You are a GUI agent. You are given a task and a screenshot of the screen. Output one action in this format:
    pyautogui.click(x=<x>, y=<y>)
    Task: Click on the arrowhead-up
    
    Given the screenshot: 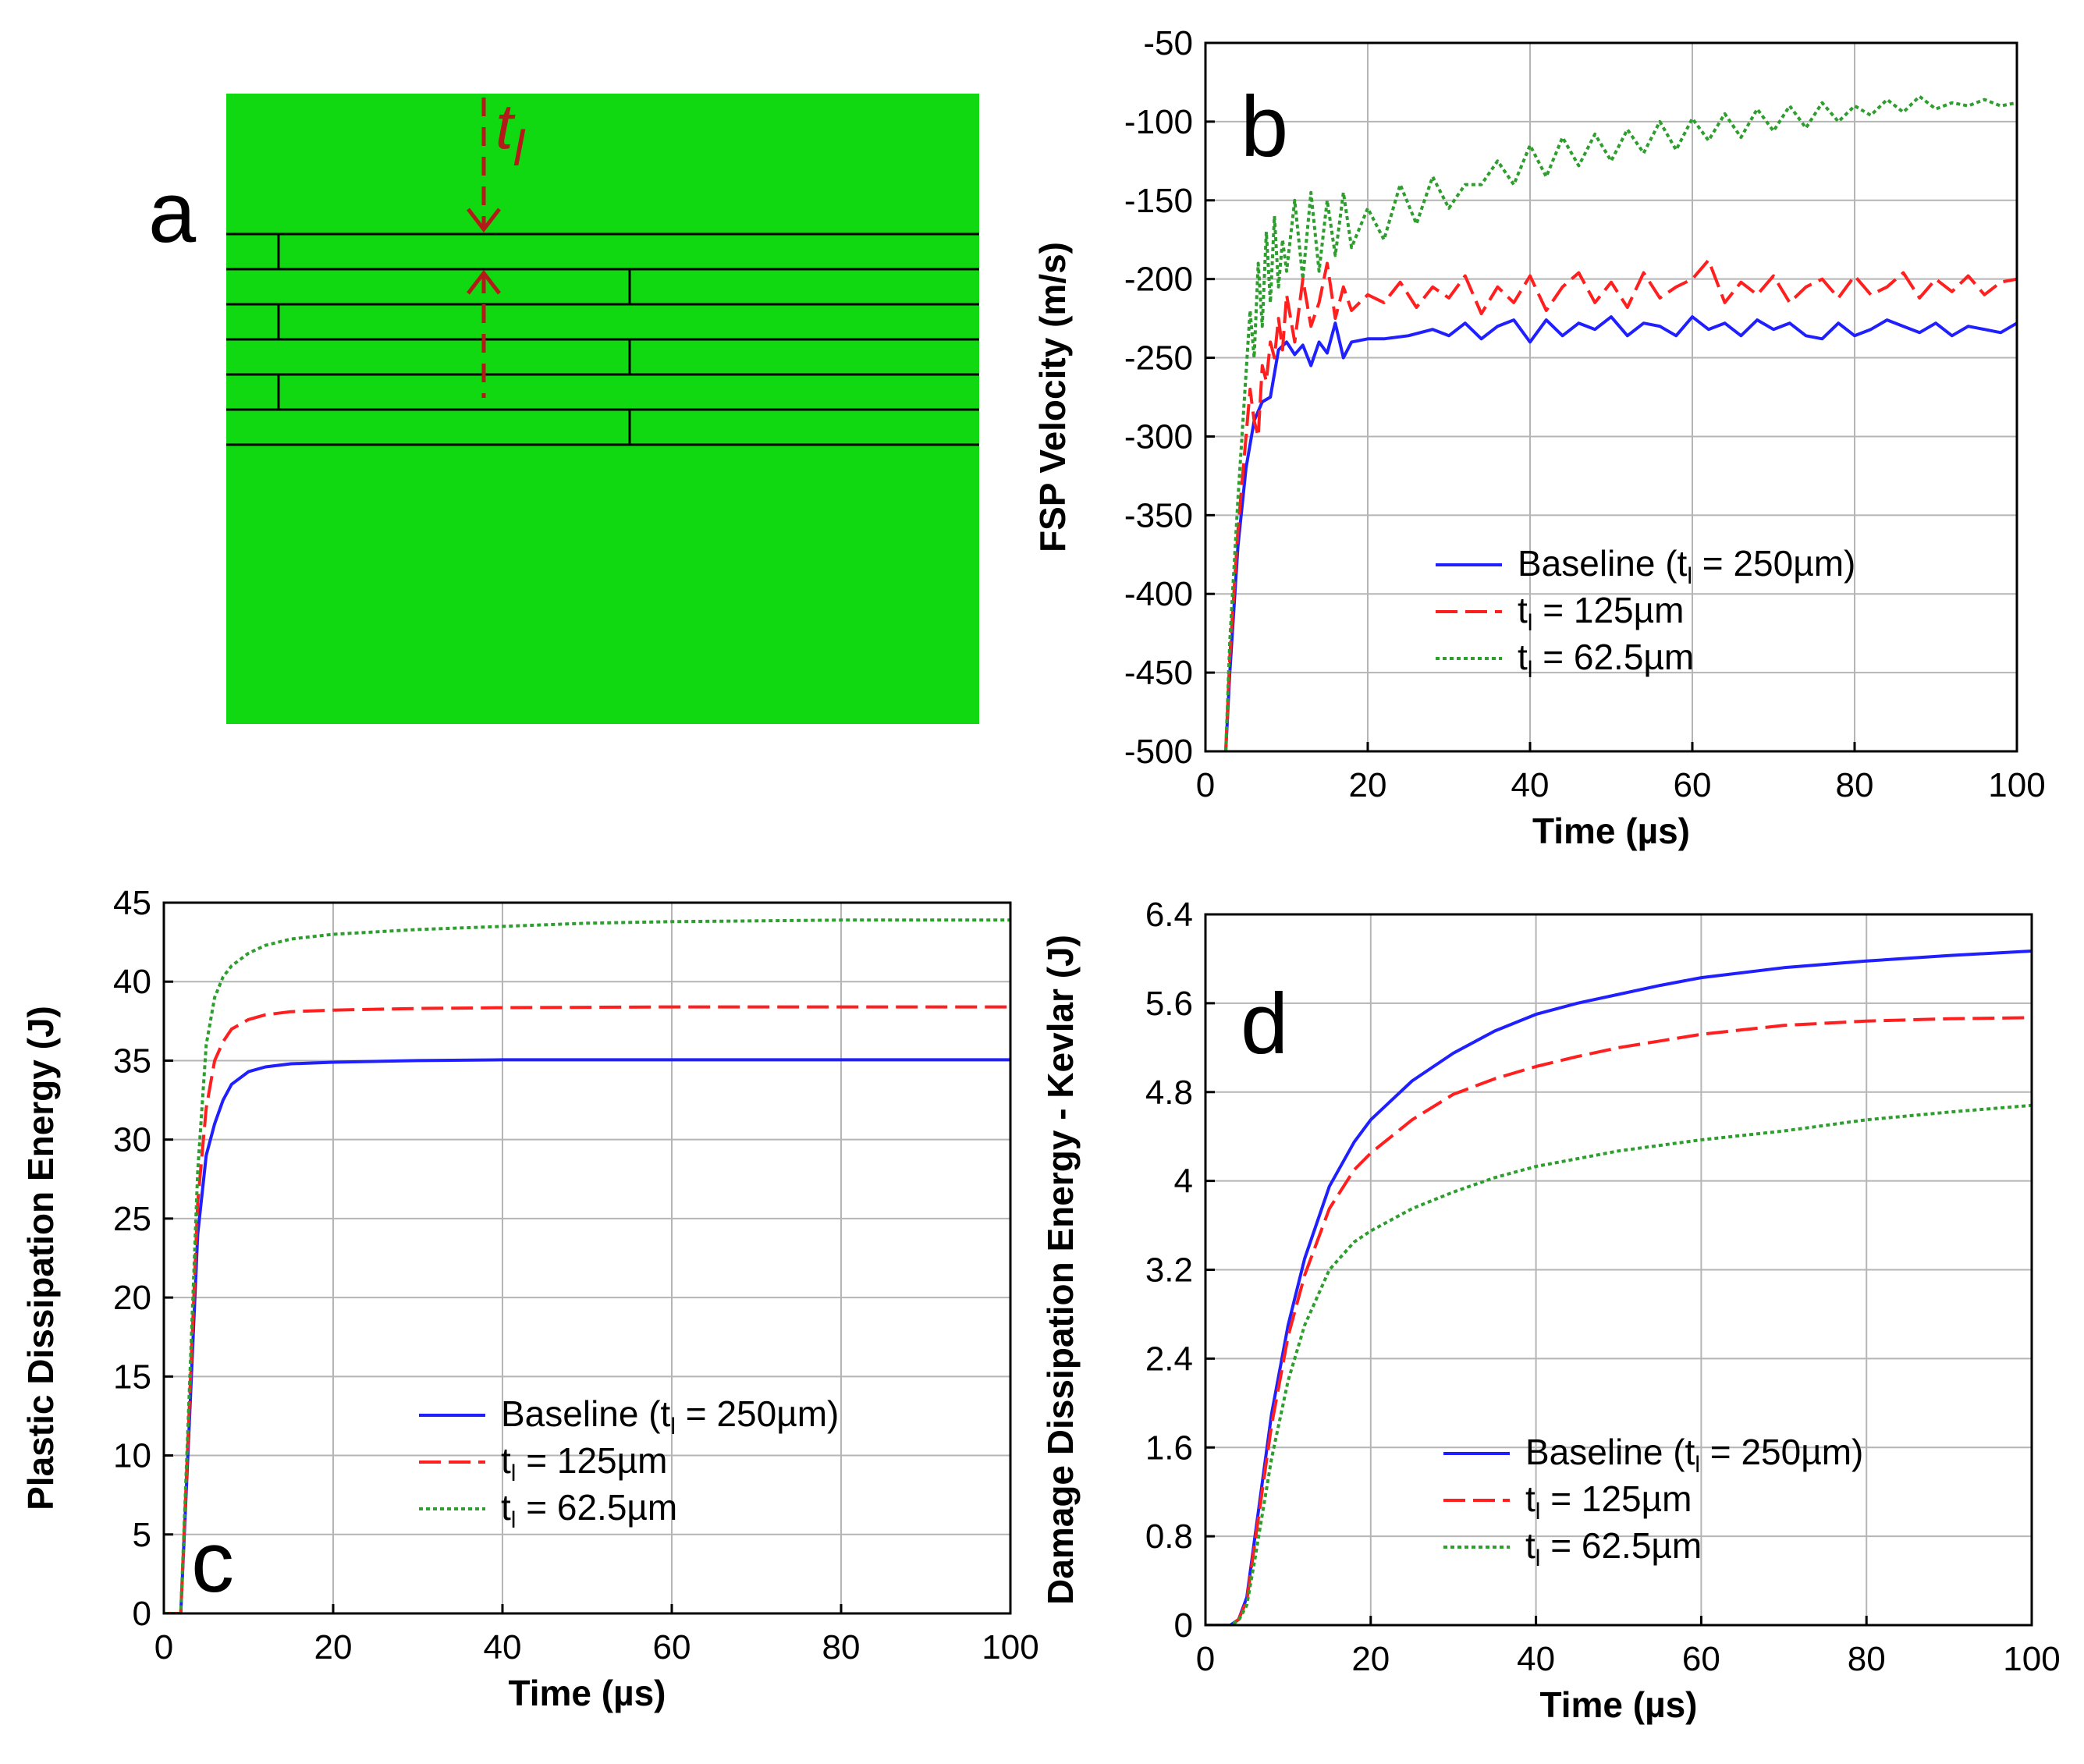 What is the action you would take?
    pyautogui.click(x=484, y=282)
    